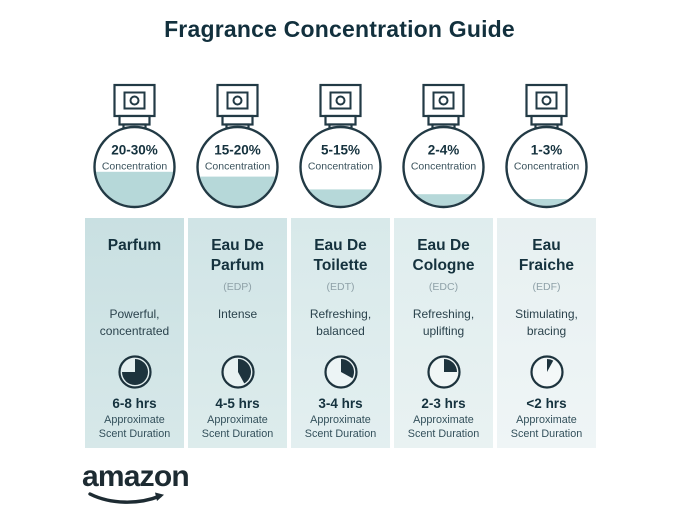  Describe the element at coordinates (237, 150) in the screenshot. I see `concentration-value: 15-20%` at that location.